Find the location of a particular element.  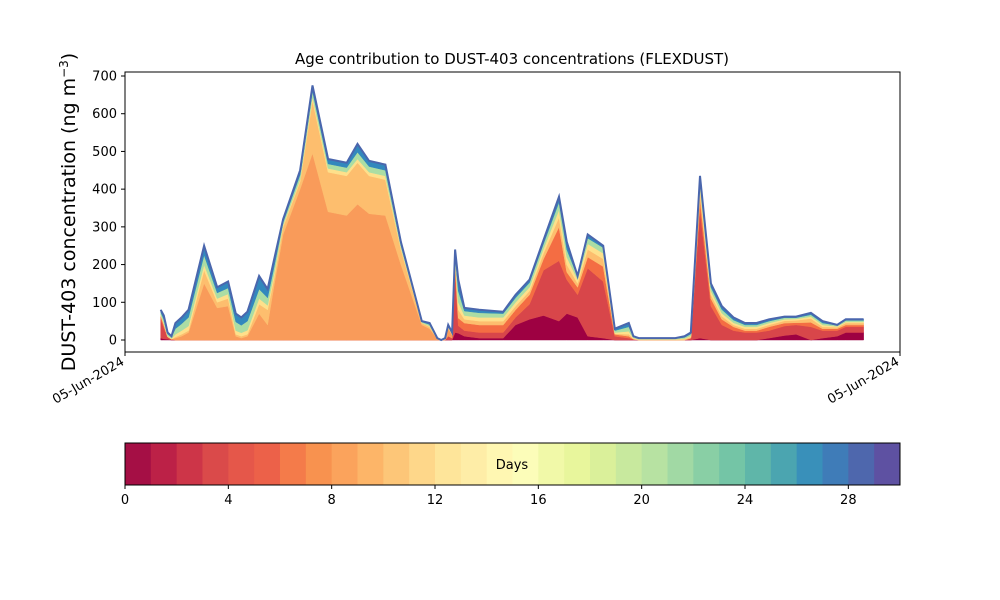

y-tick-label-1: 100 is located at coordinates (104, 303).